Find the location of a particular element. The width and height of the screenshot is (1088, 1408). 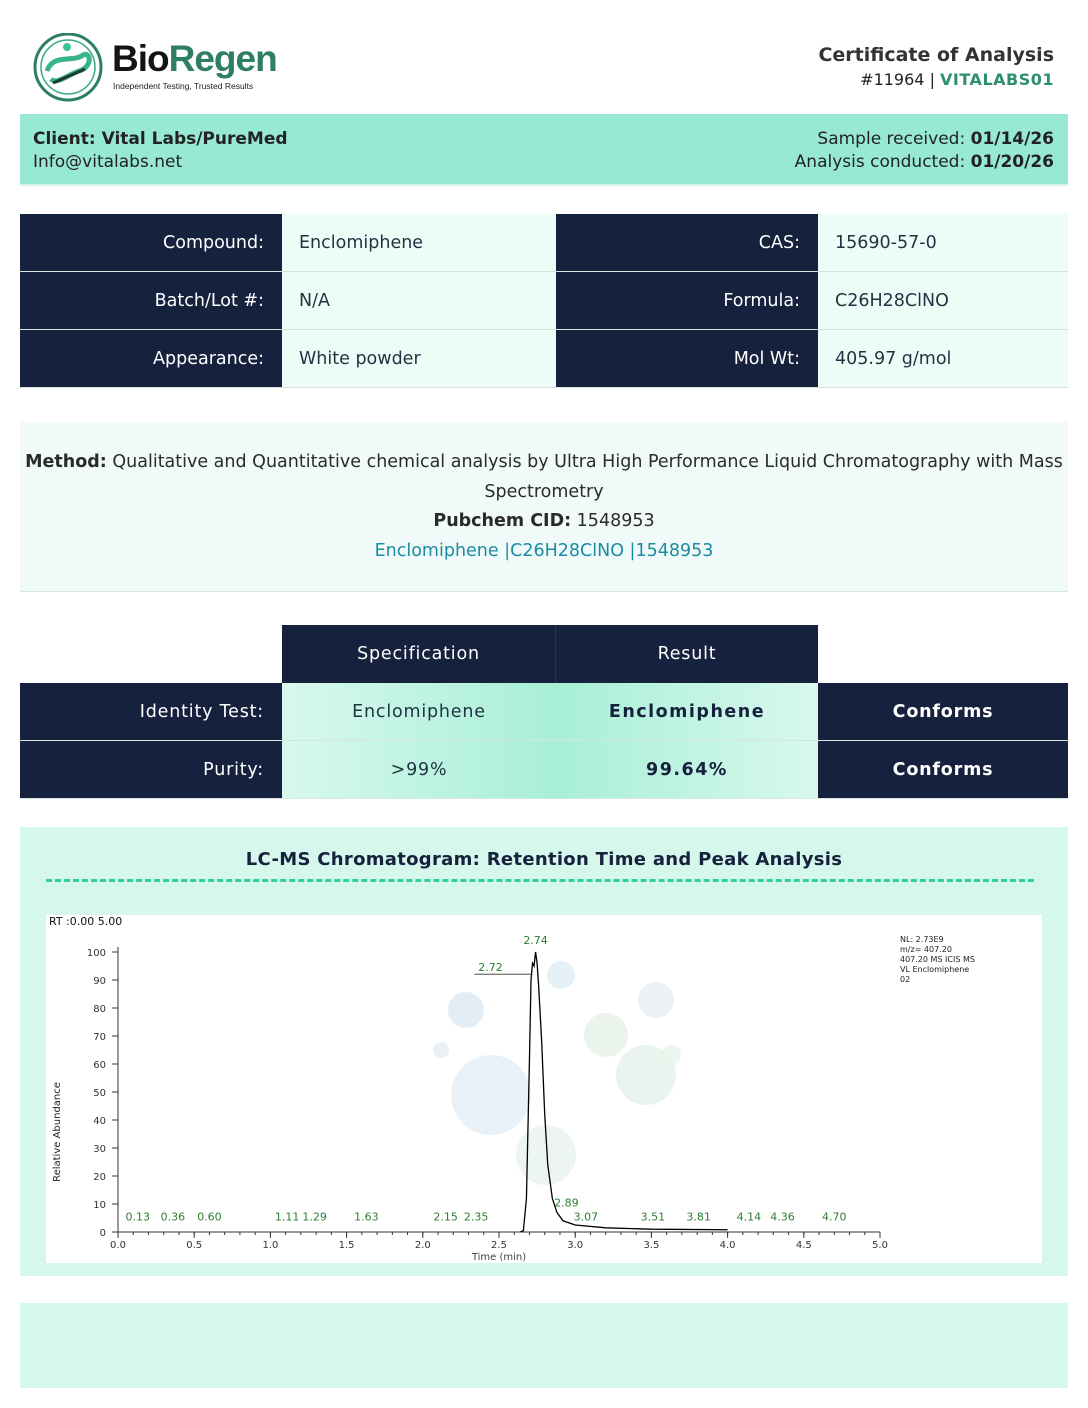

x-tick-label: 5.0 is located at coordinates (880, 1245).